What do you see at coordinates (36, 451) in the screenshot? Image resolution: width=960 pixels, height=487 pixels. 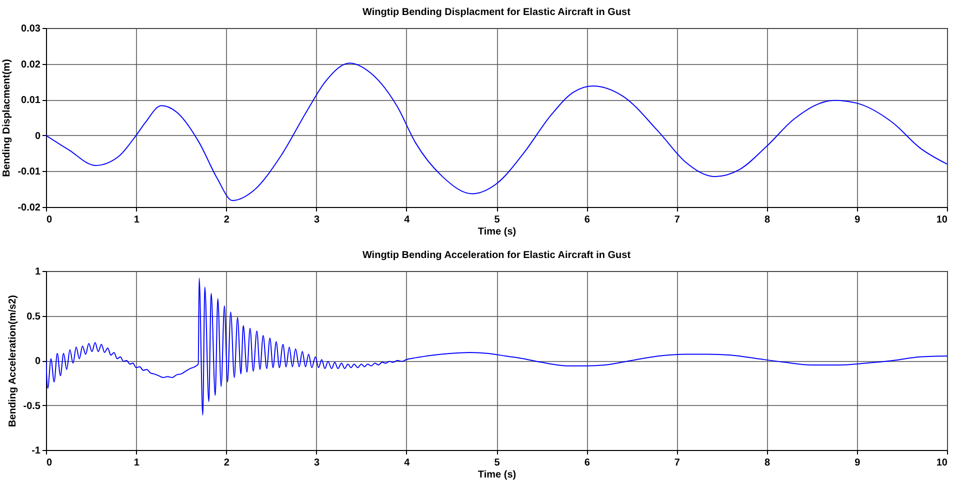 I see `y-tick-label: -1` at bounding box center [36, 451].